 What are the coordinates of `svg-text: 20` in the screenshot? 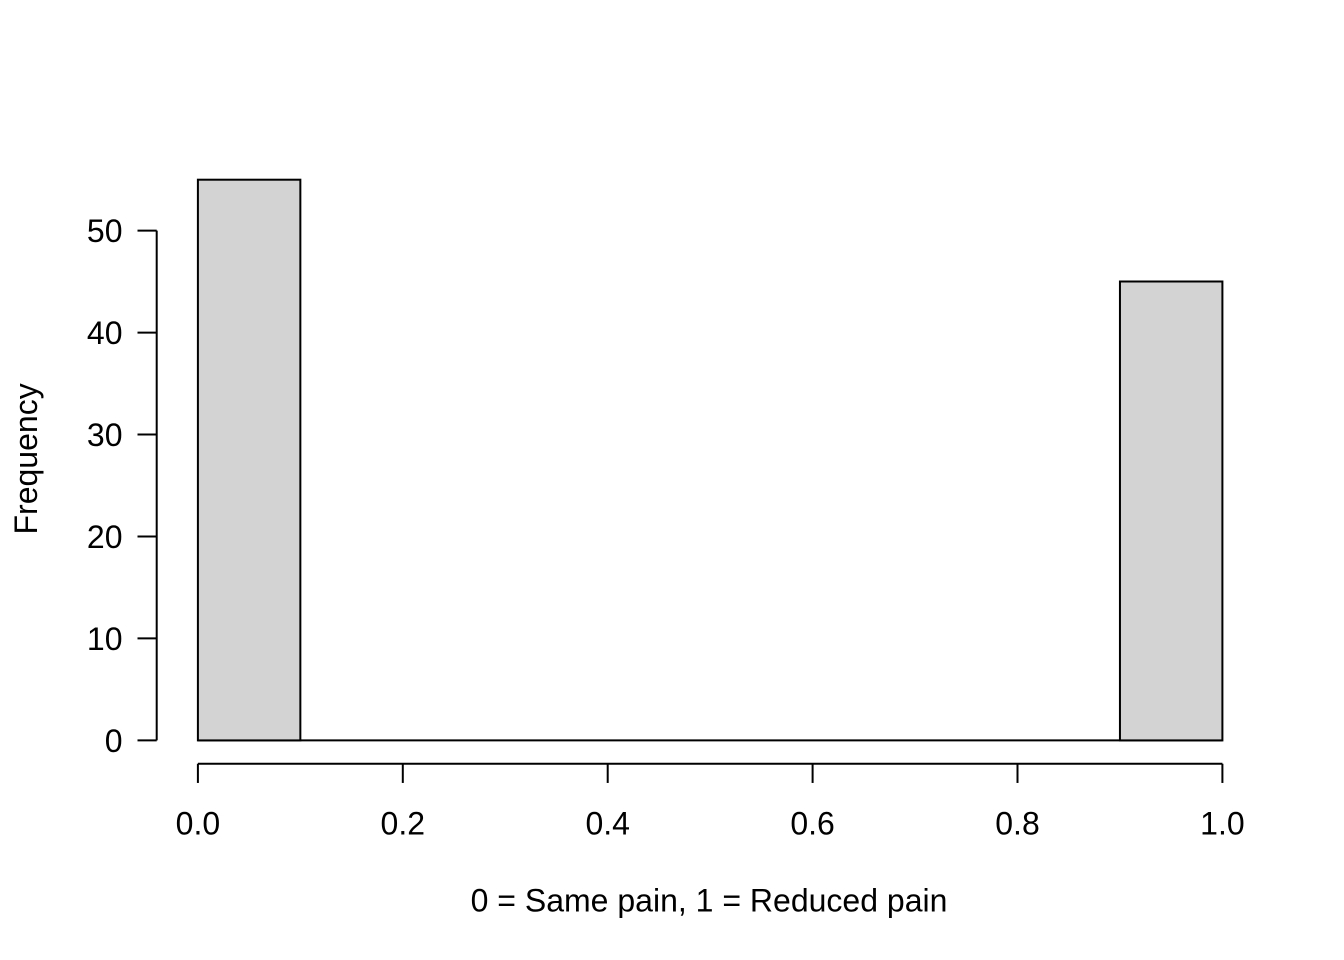 It's located at (105, 537).